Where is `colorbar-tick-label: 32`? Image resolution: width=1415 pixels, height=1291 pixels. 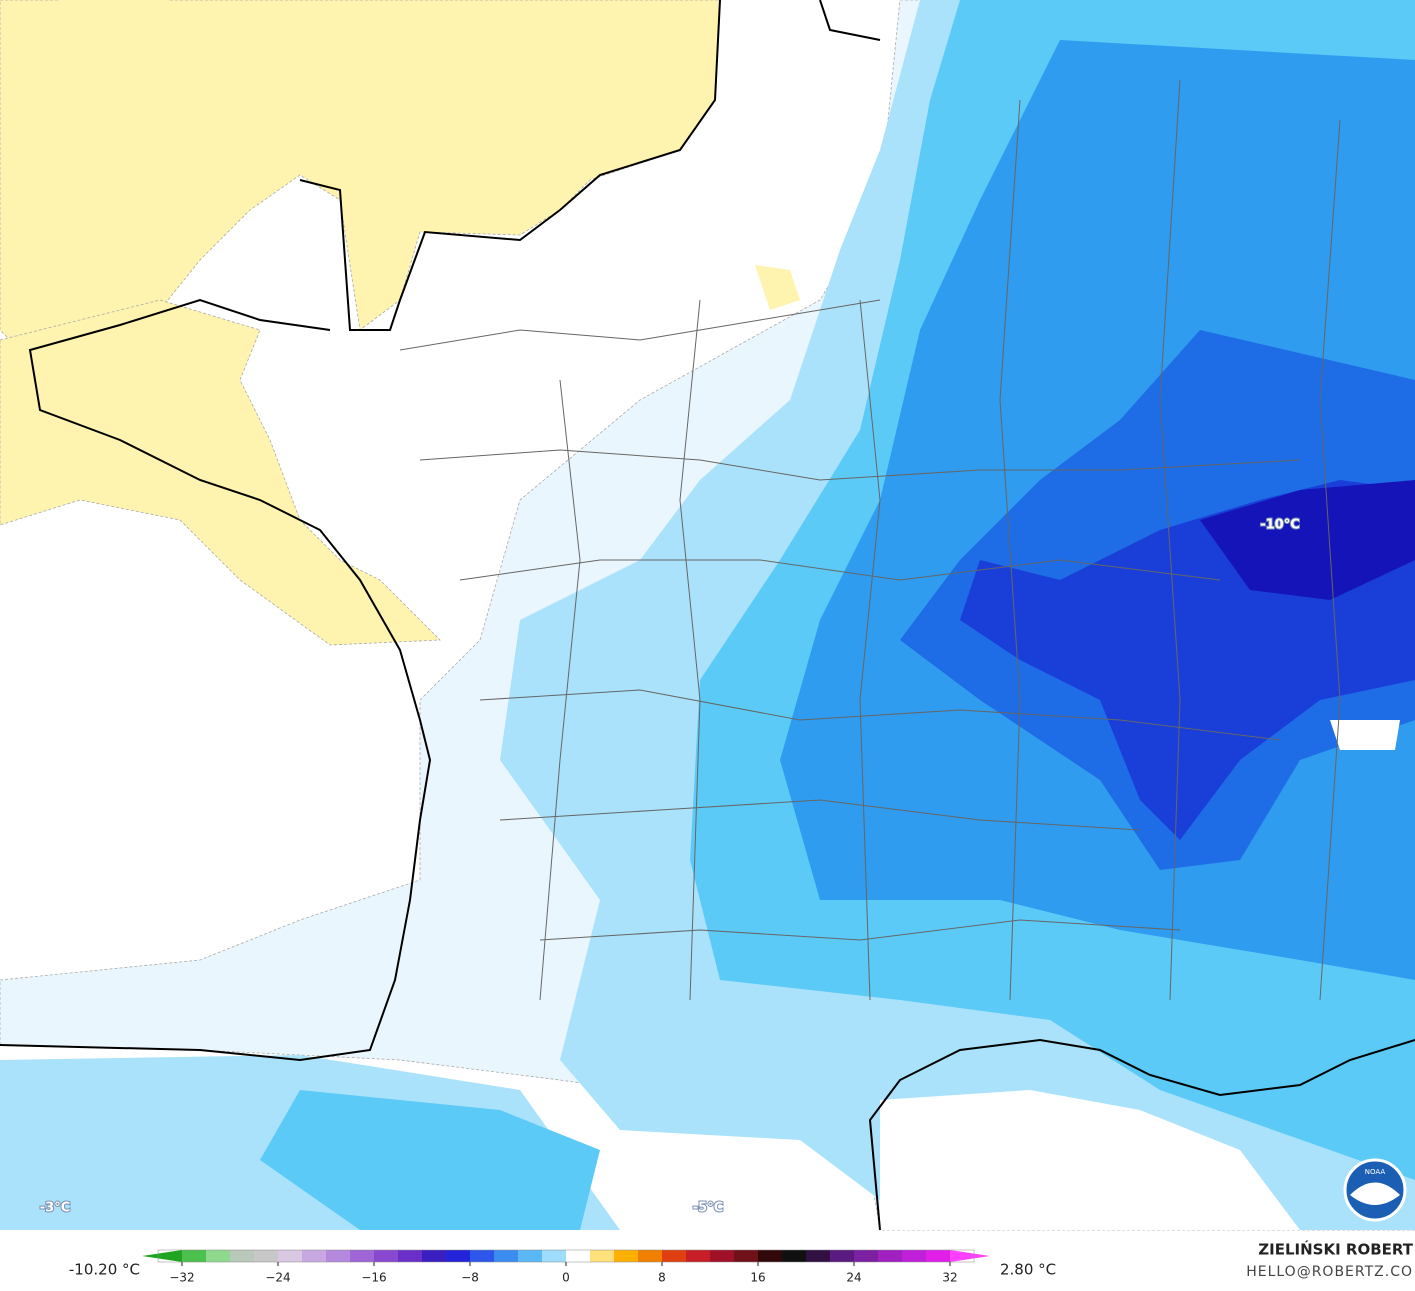
colorbar-tick-label: 32 is located at coordinates (949, 1278).